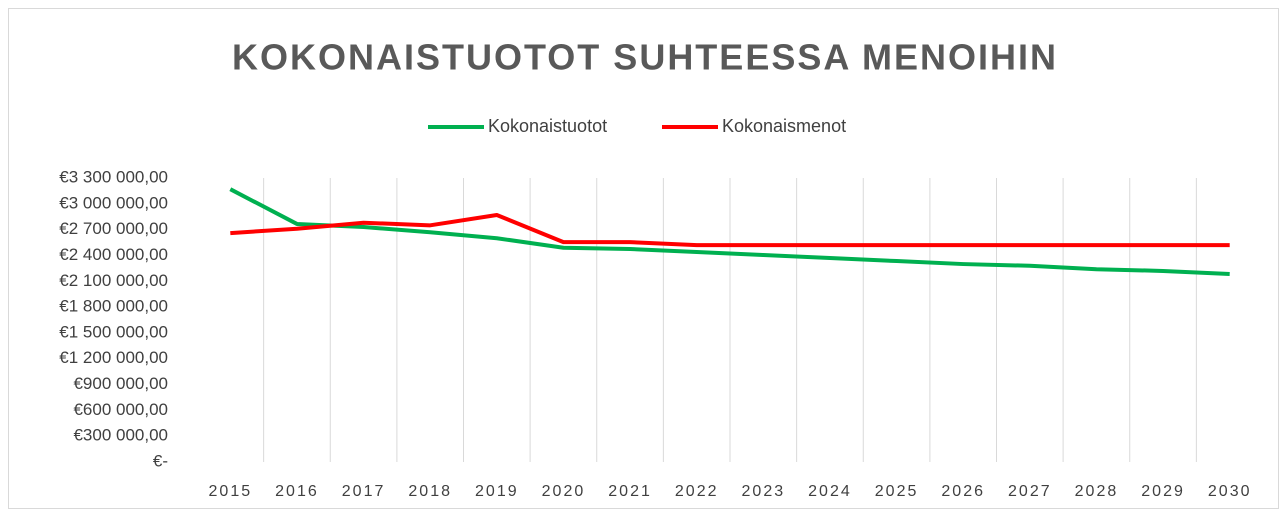  What do you see at coordinates (430, 491) in the screenshot?
I see `x-tick-label: 2018` at bounding box center [430, 491].